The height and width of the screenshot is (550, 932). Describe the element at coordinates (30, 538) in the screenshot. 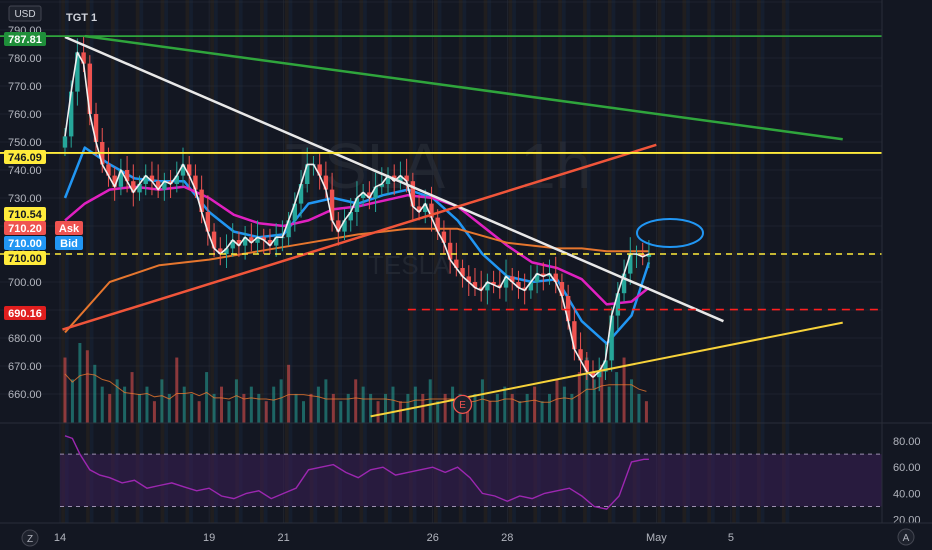

I see `timezone-icon` at that location.